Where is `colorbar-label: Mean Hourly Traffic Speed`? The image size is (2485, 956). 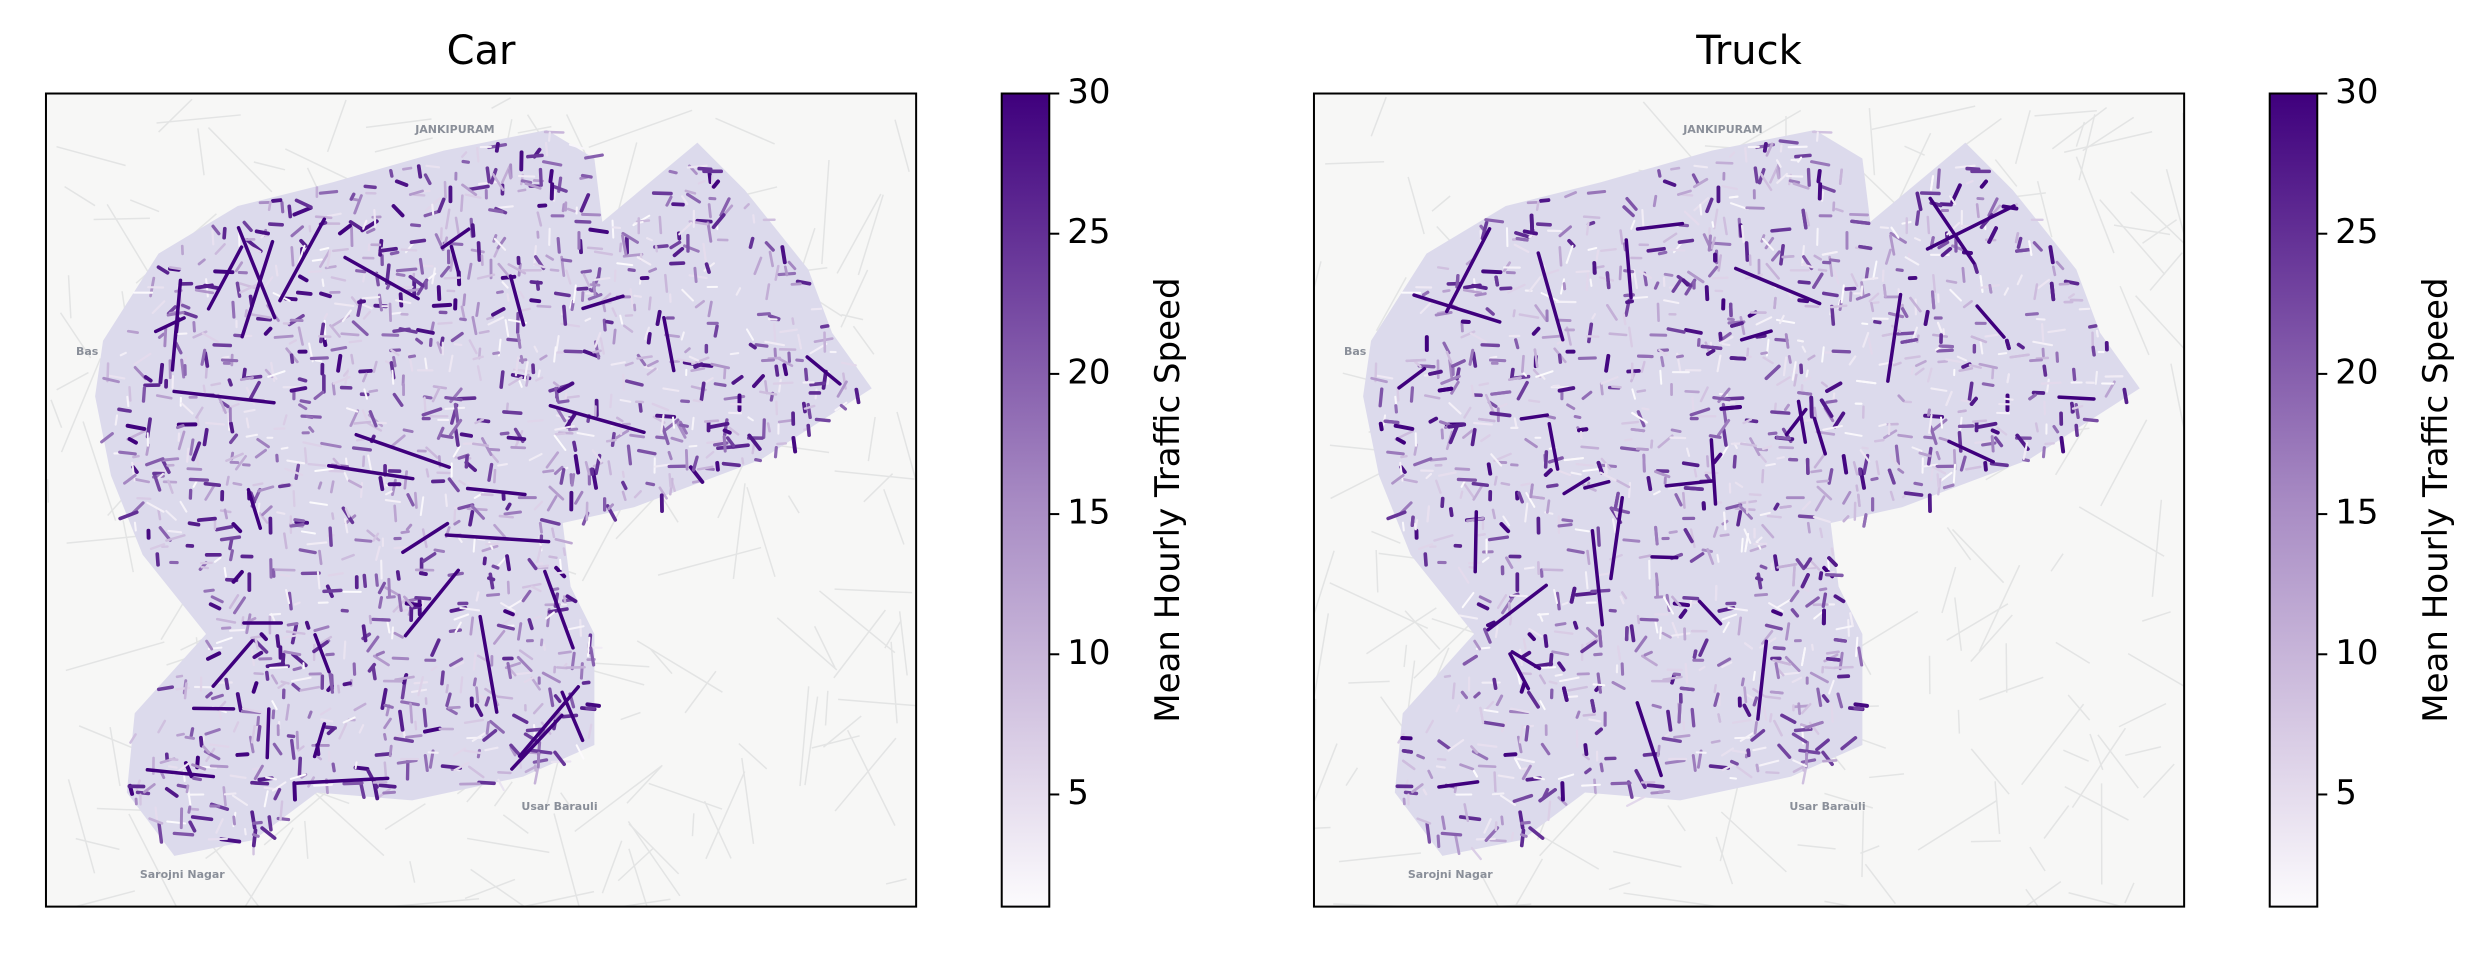 colorbar-label: Mean Hourly Traffic Speed is located at coordinates (2436, 499).